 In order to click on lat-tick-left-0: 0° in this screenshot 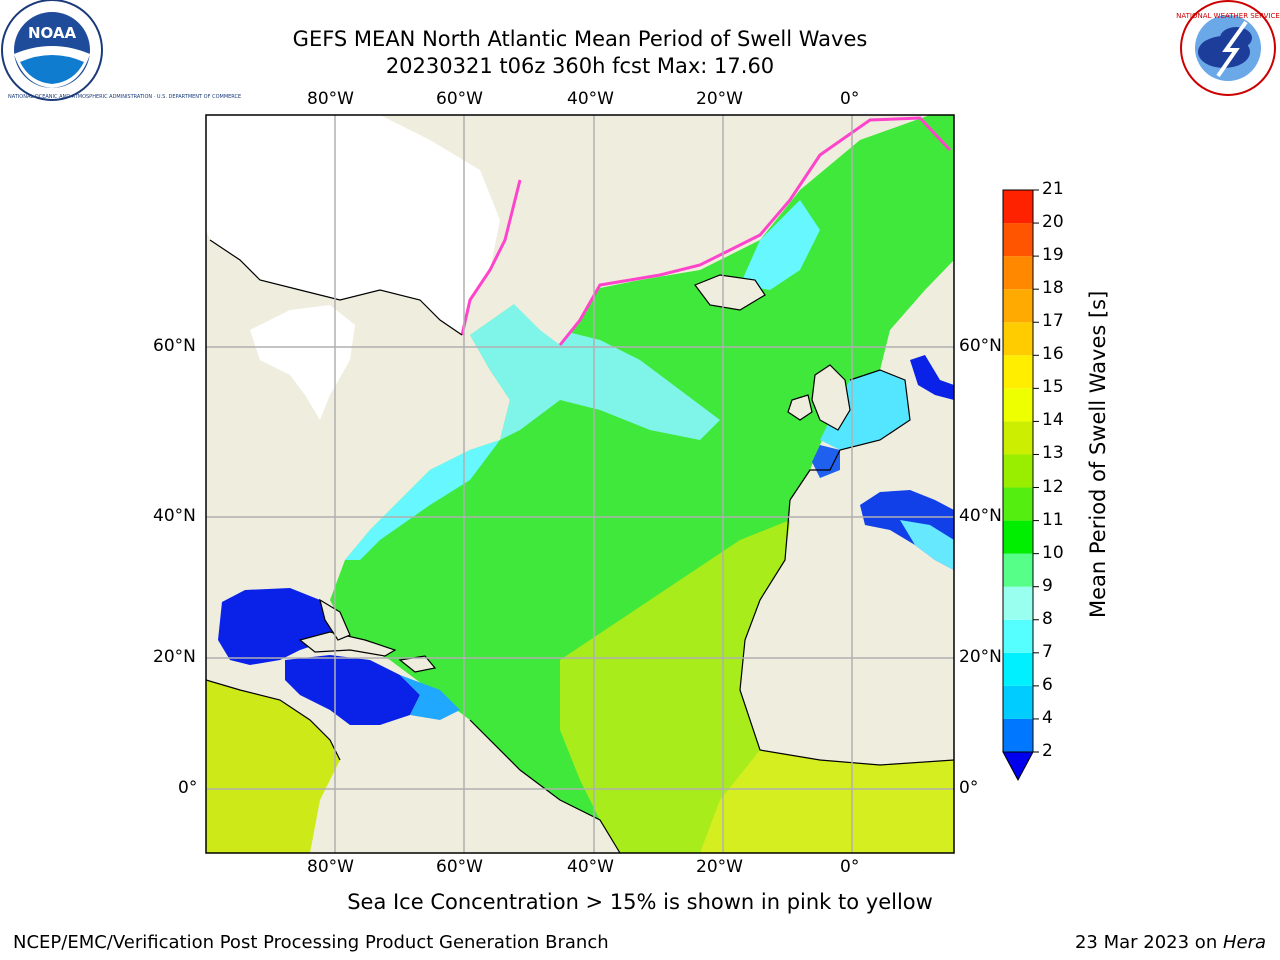, I will do `click(188, 788)`.